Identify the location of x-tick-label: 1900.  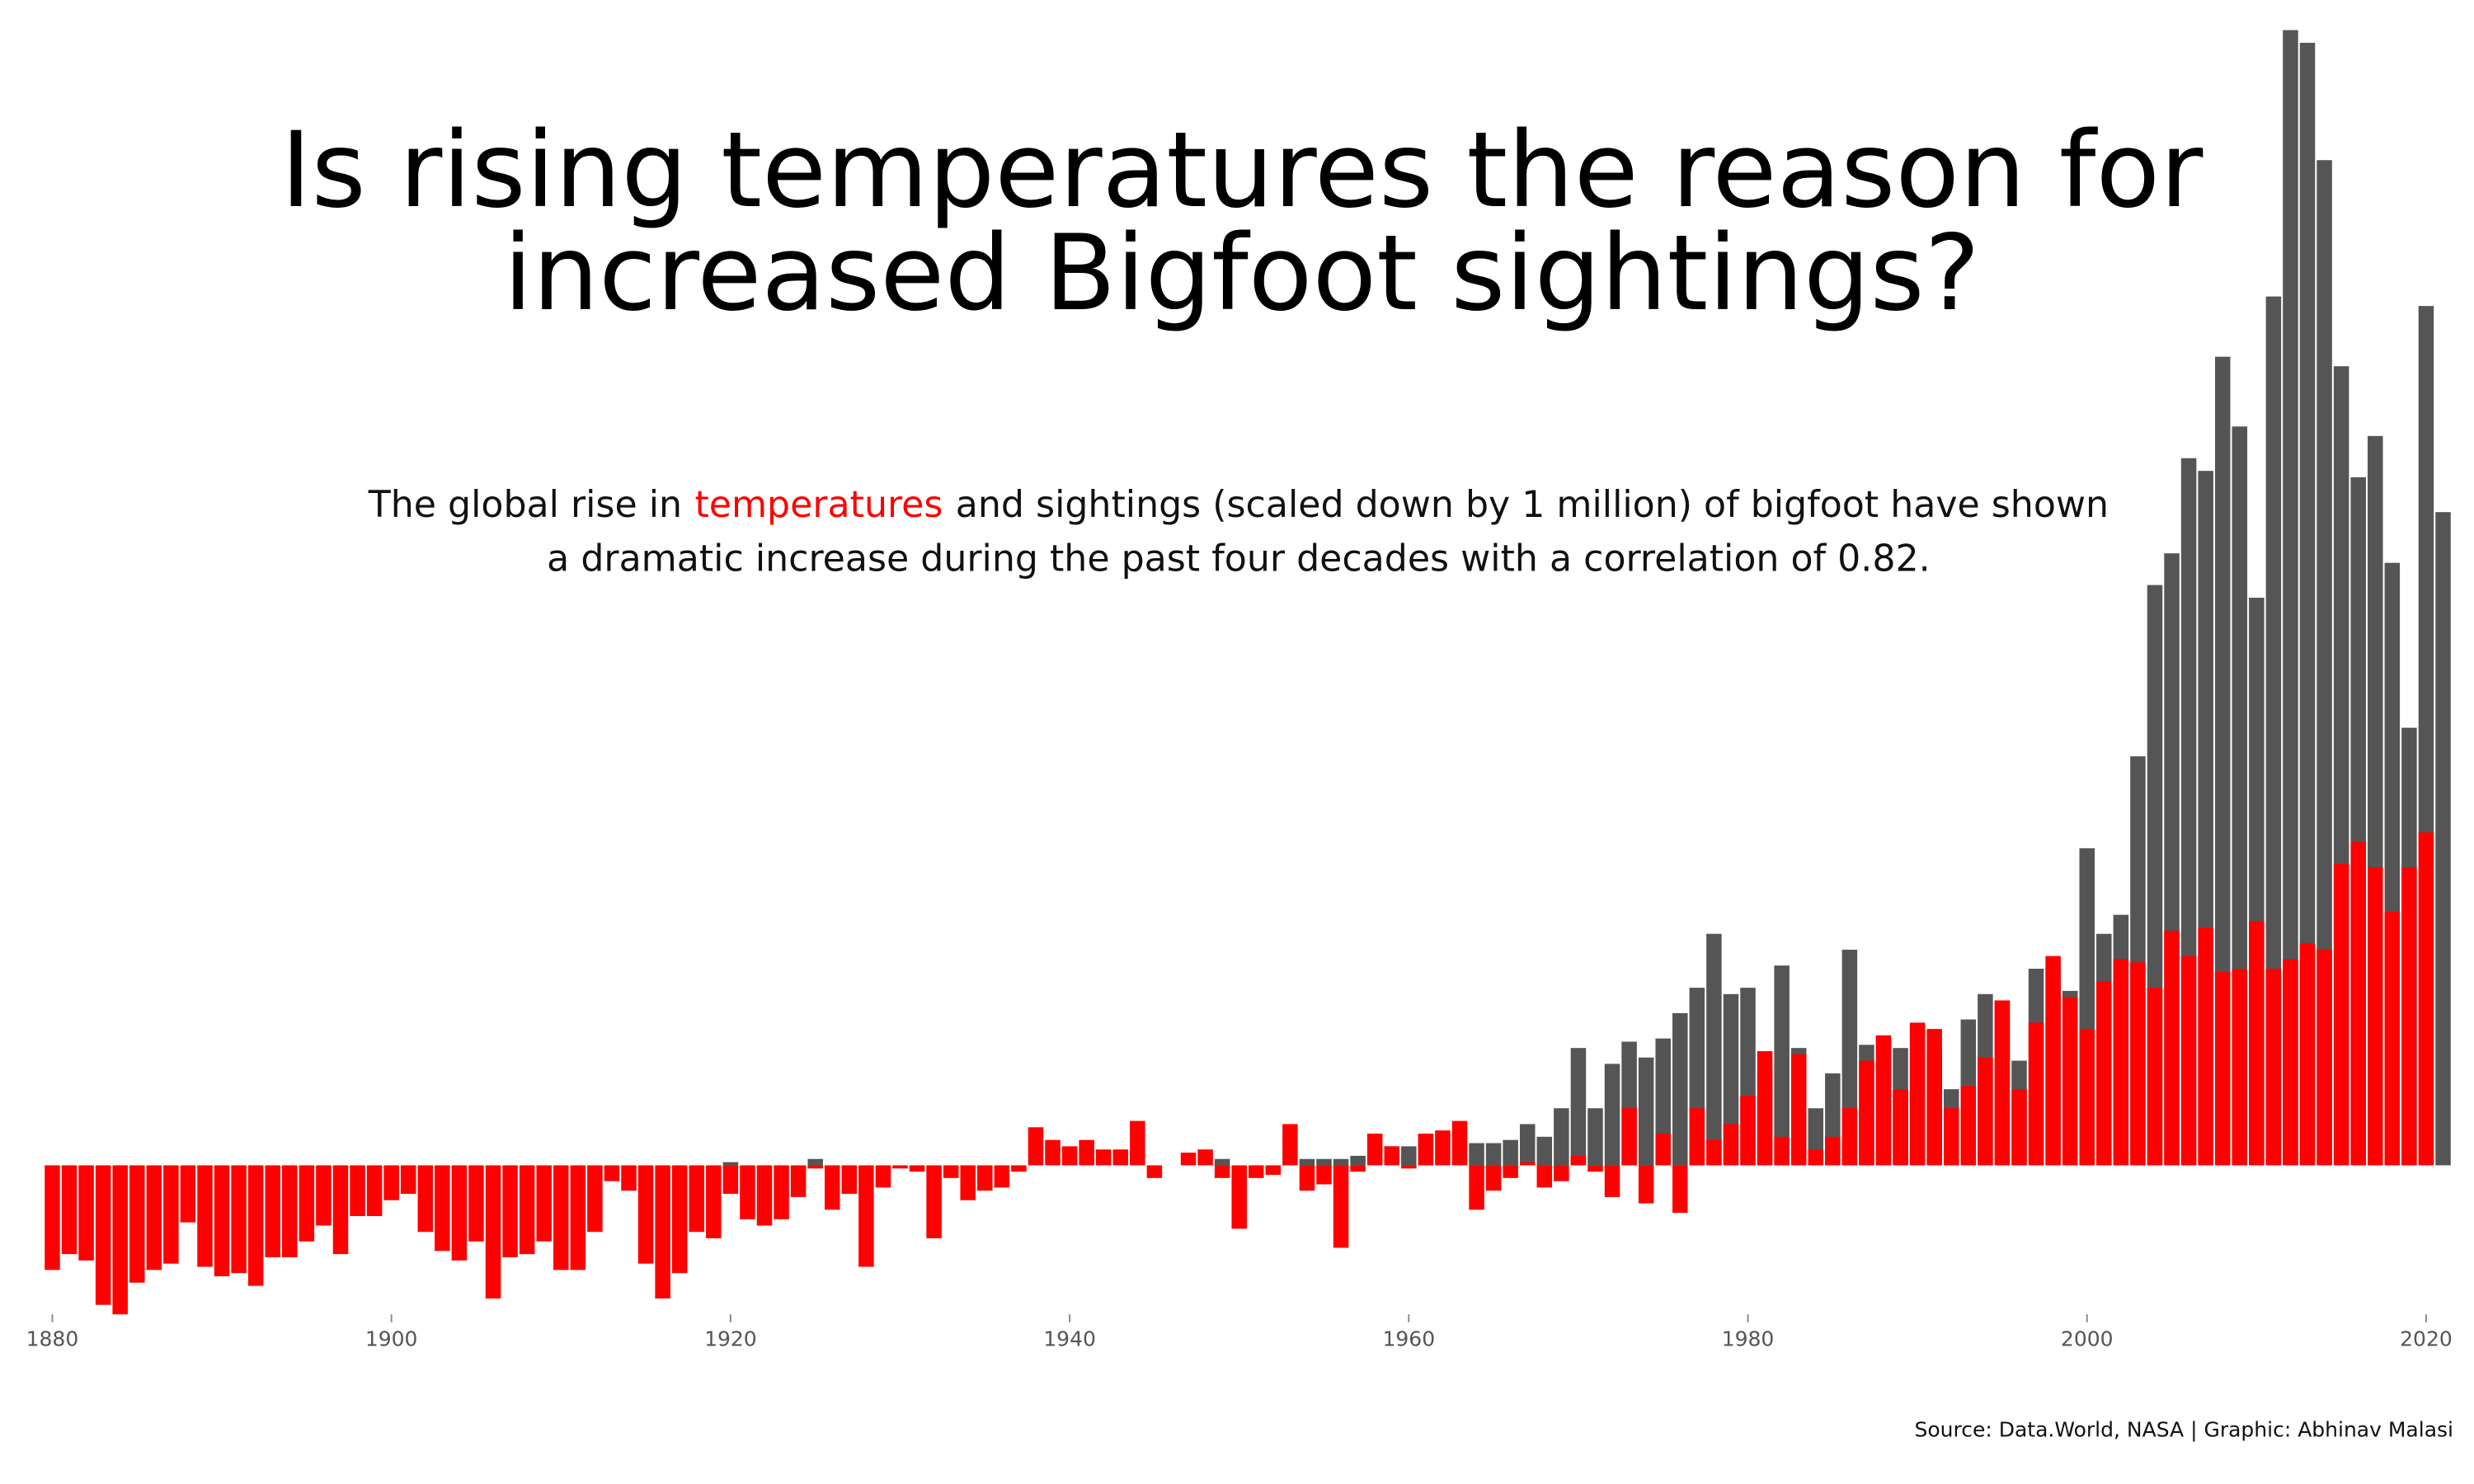
(391, 1339).